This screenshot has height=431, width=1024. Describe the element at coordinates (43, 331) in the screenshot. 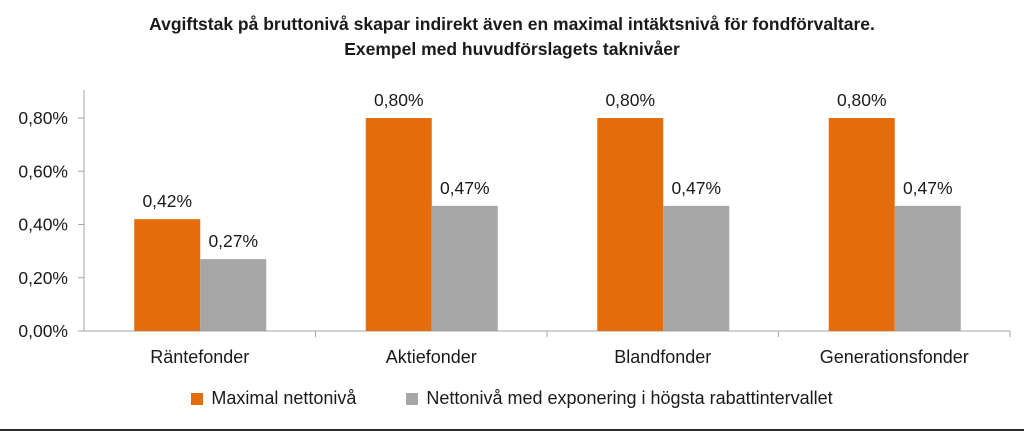

I see `y-tick-label: 0,00%` at that location.